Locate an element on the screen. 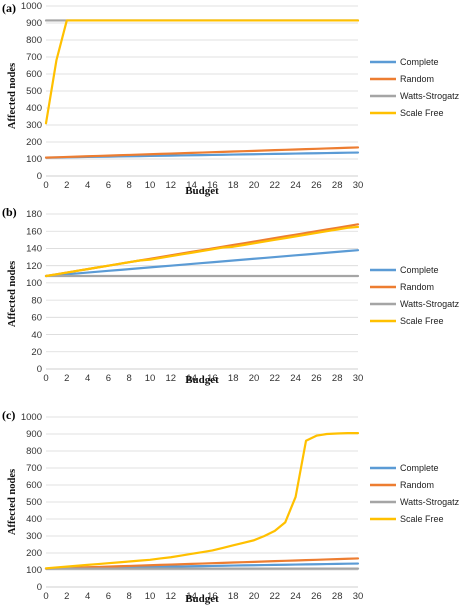  y-tick-label: 40 is located at coordinates (36, 335).